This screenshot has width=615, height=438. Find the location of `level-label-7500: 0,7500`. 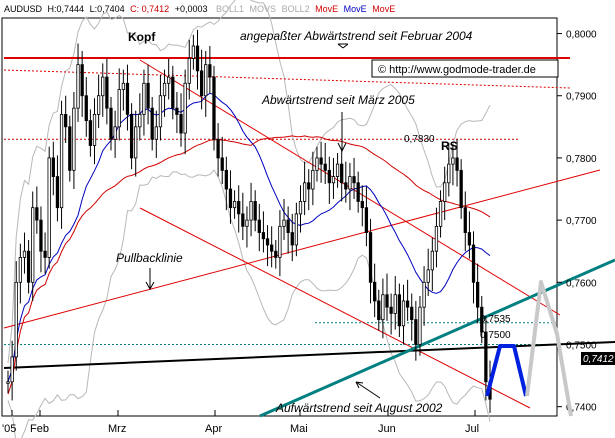

level-label-7500: 0,7500 is located at coordinates (495, 335).